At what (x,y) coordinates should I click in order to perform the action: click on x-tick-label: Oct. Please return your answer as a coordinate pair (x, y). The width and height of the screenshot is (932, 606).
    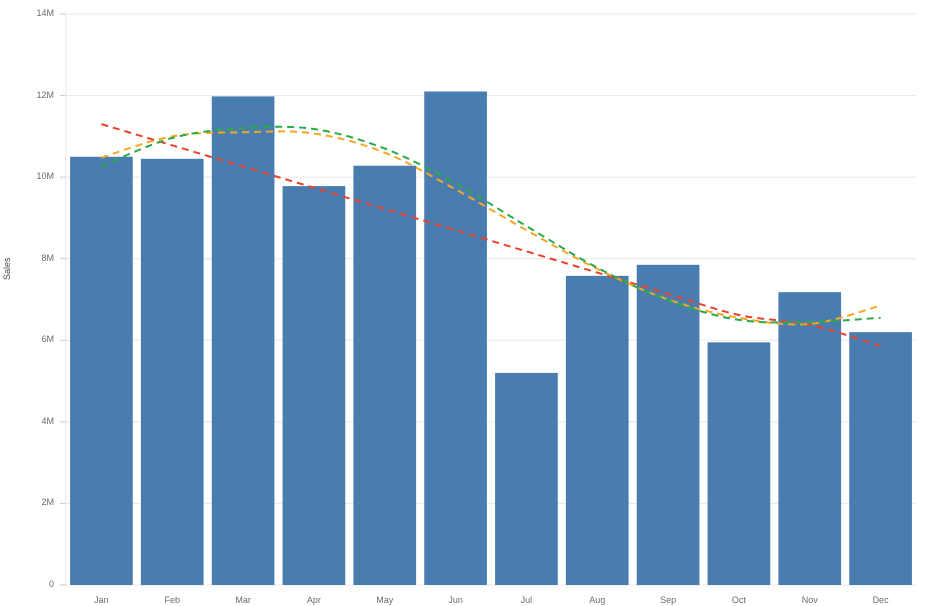
    Looking at the image, I should click on (738, 600).